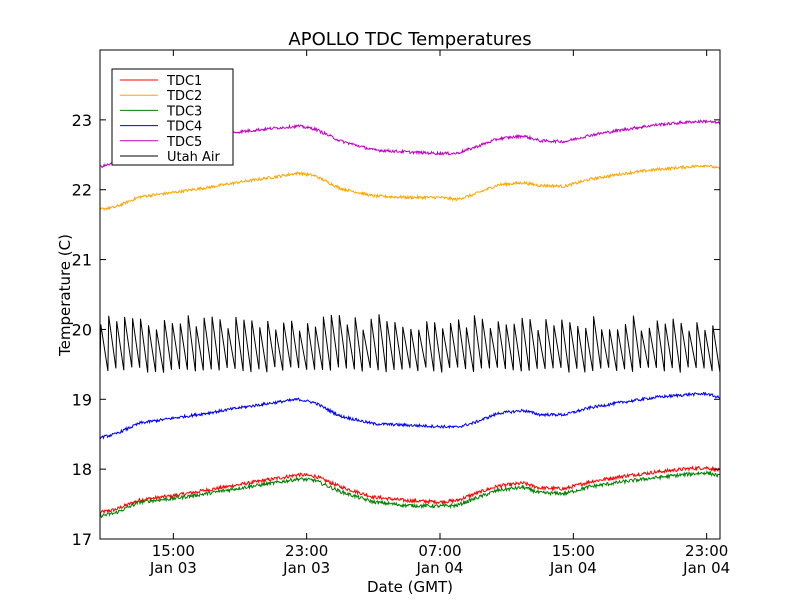 The height and width of the screenshot is (600, 800). What do you see at coordinates (193, 157) in the screenshot?
I see `legend-label: Utah Air` at bounding box center [193, 157].